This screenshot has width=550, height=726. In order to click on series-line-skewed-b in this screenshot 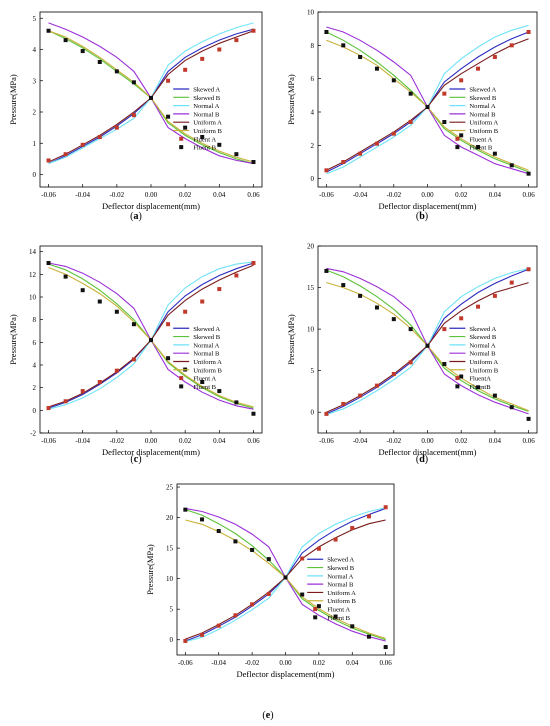, I will do `click(427, 102)`.